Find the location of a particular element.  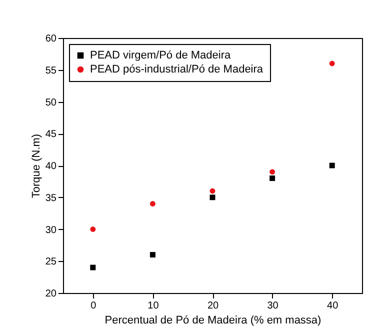

x-tick-label: 20 is located at coordinates (213, 306).